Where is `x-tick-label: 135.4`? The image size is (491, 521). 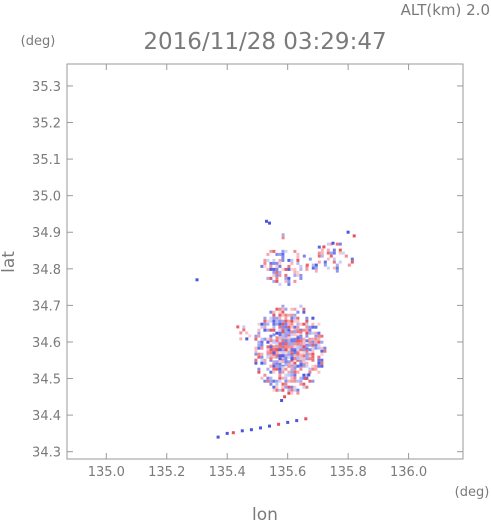
x-tick-label: 135.4 is located at coordinates (227, 472).